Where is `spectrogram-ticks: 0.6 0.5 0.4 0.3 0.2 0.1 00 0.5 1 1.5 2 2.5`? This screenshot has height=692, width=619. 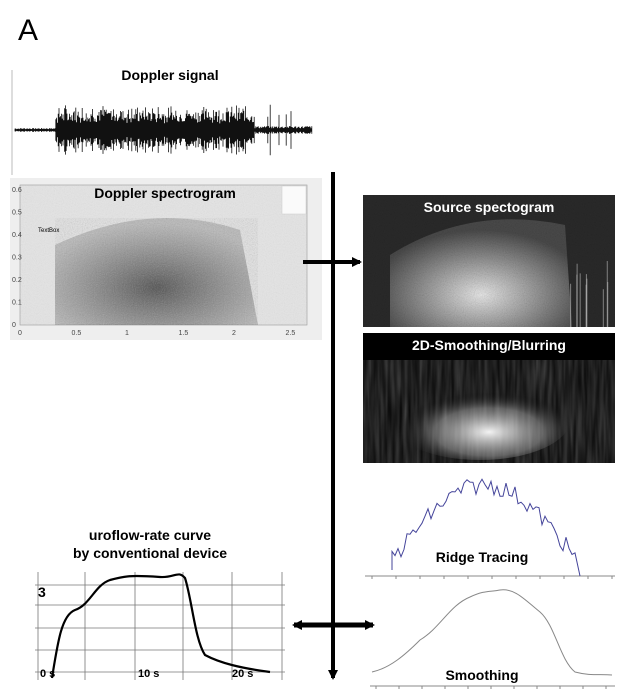 spectrogram-ticks: 0.6 0.5 0.4 0.3 0.2 0.1 00 0.5 1 1.5 2 2.5 is located at coordinates (153, 262).